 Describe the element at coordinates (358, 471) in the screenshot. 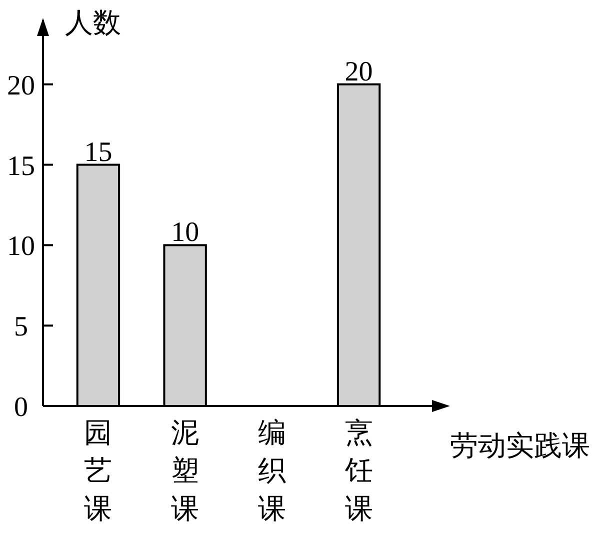

I see `x-tick-label: 烹饪课` at that location.